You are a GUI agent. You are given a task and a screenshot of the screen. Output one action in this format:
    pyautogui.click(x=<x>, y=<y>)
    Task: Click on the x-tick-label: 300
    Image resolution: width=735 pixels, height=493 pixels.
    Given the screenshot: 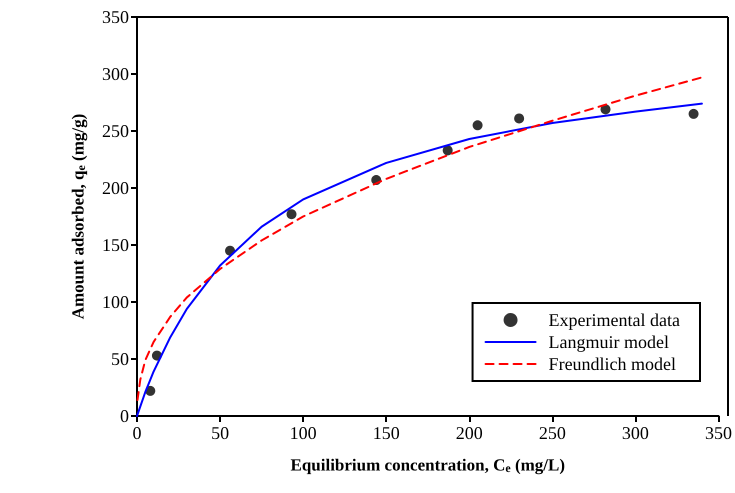 What is the action you would take?
    pyautogui.click(x=635, y=433)
    